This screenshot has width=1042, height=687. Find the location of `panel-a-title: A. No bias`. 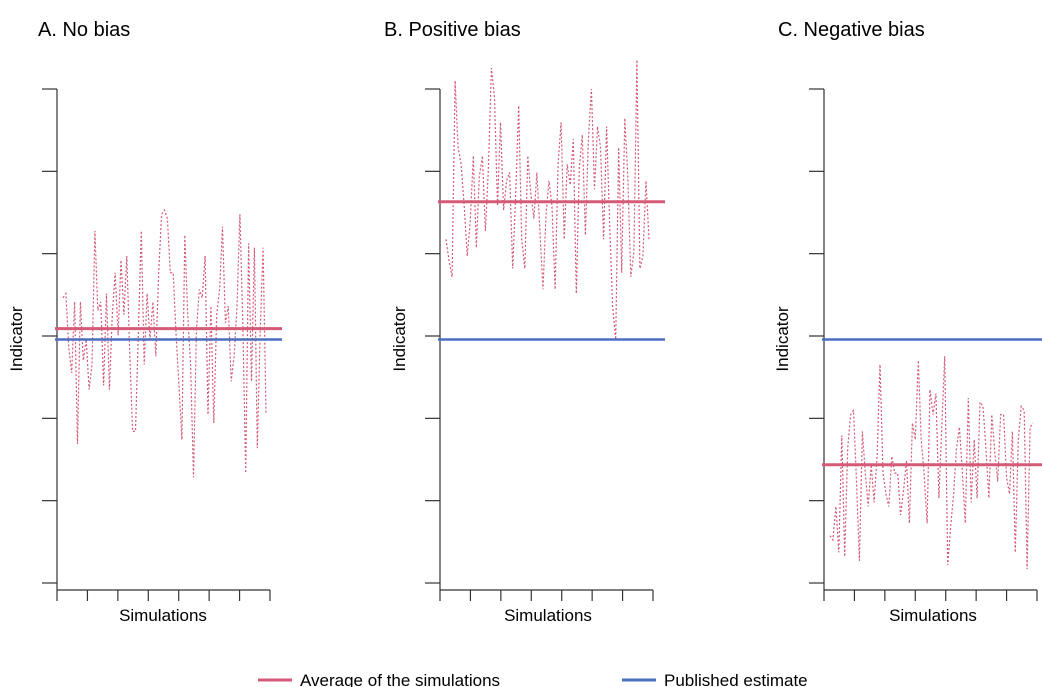

panel-a-title: A. No bias is located at coordinates (84, 30).